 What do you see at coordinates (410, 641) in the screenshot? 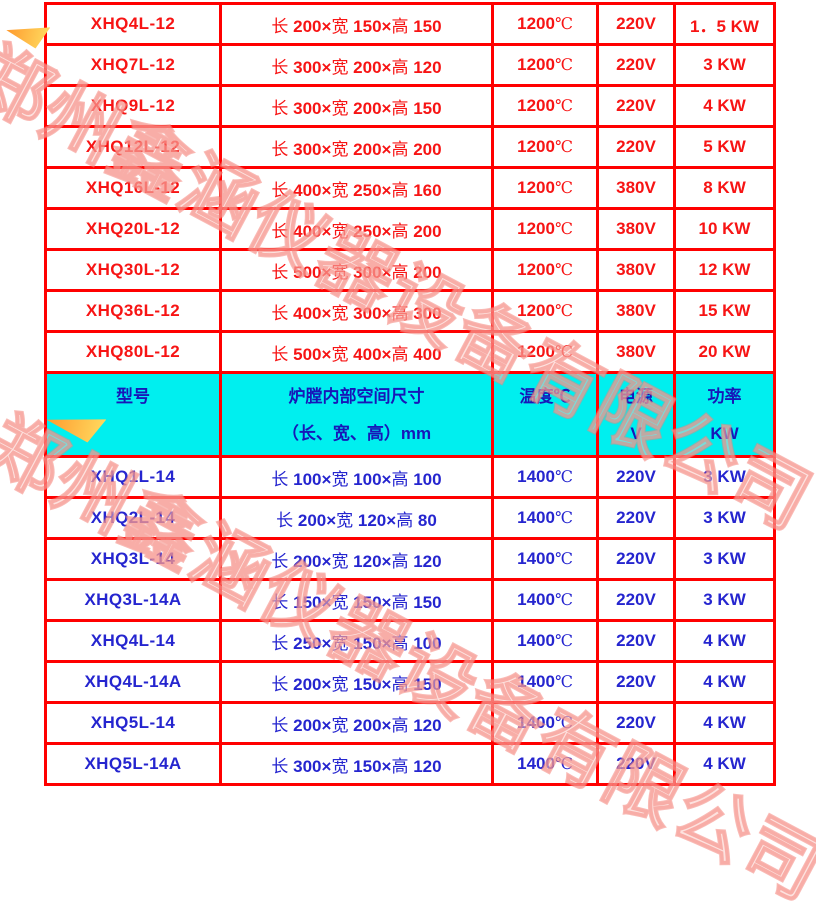
I see `table-row: XHQ4L-14 长 250×宽 150×高 100 1400℃ 220V 4 KW` at bounding box center [410, 641].